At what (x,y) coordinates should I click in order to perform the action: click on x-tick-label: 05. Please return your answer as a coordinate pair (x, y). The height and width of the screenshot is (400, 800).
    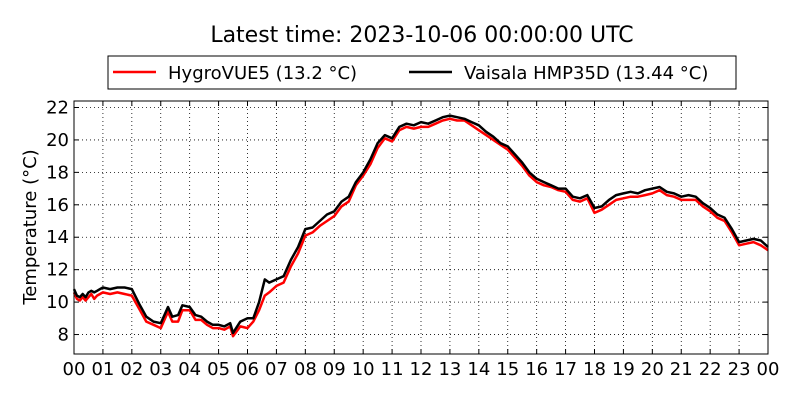
    Looking at the image, I should click on (218, 369).